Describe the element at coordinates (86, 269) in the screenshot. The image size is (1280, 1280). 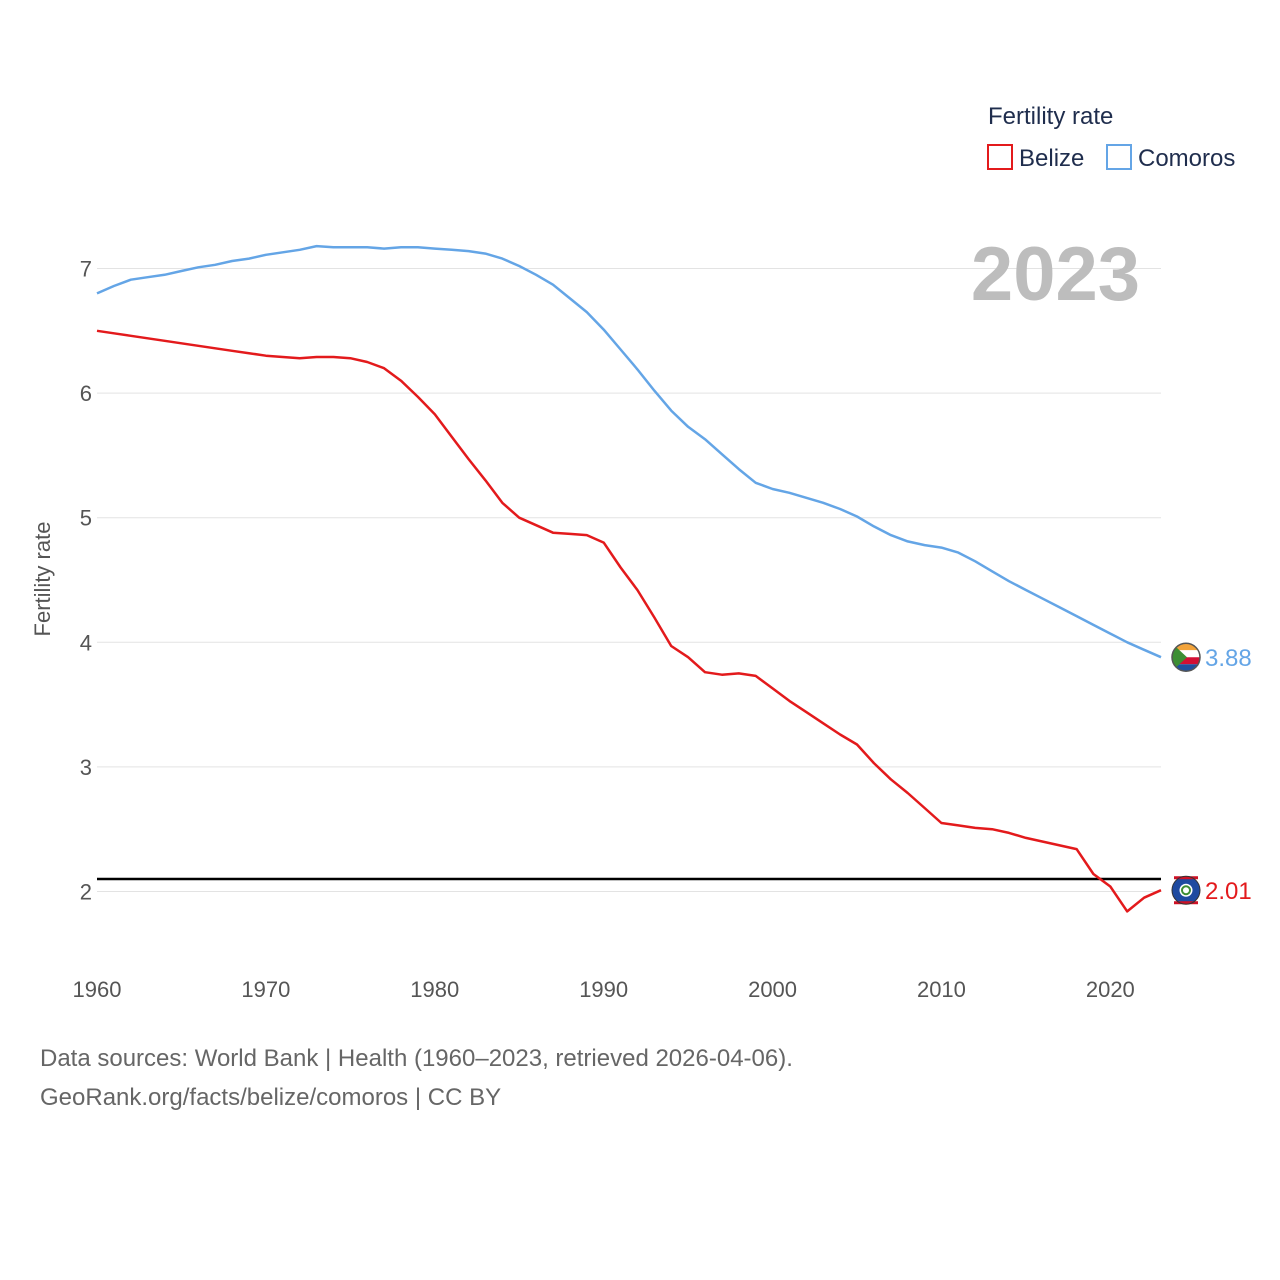
I see `y-tick-label-7: 7` at that location.